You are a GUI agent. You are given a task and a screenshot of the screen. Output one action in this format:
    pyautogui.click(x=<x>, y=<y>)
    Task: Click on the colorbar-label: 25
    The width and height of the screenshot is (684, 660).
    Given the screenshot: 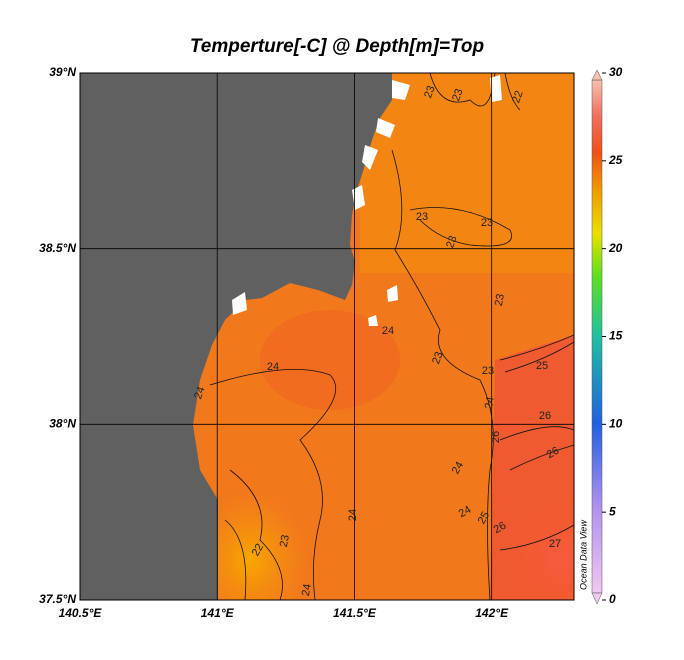 What is the action you would take?
    pyautogui.click(x=615, y=160)
    